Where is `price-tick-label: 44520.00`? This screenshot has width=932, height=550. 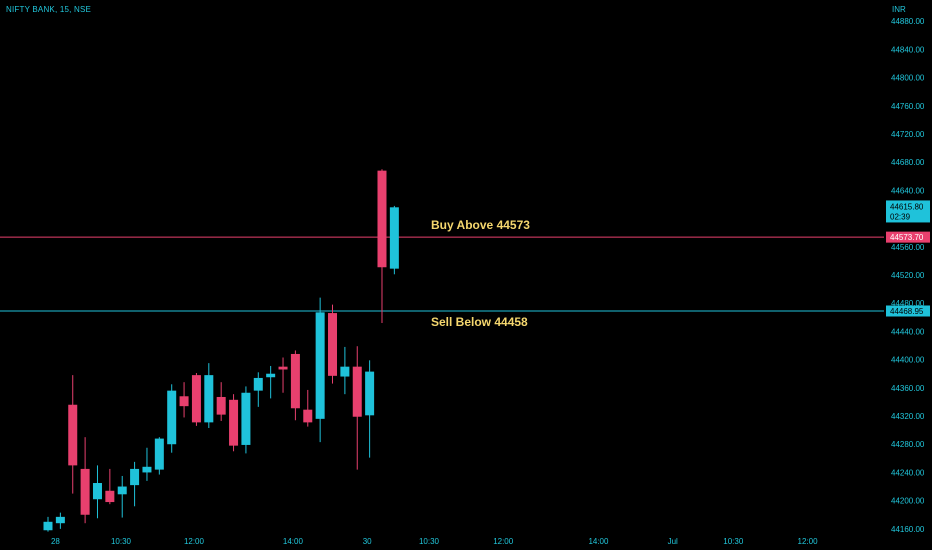 price-tick-label: 44520.00 is located at coordinates (908, 275).